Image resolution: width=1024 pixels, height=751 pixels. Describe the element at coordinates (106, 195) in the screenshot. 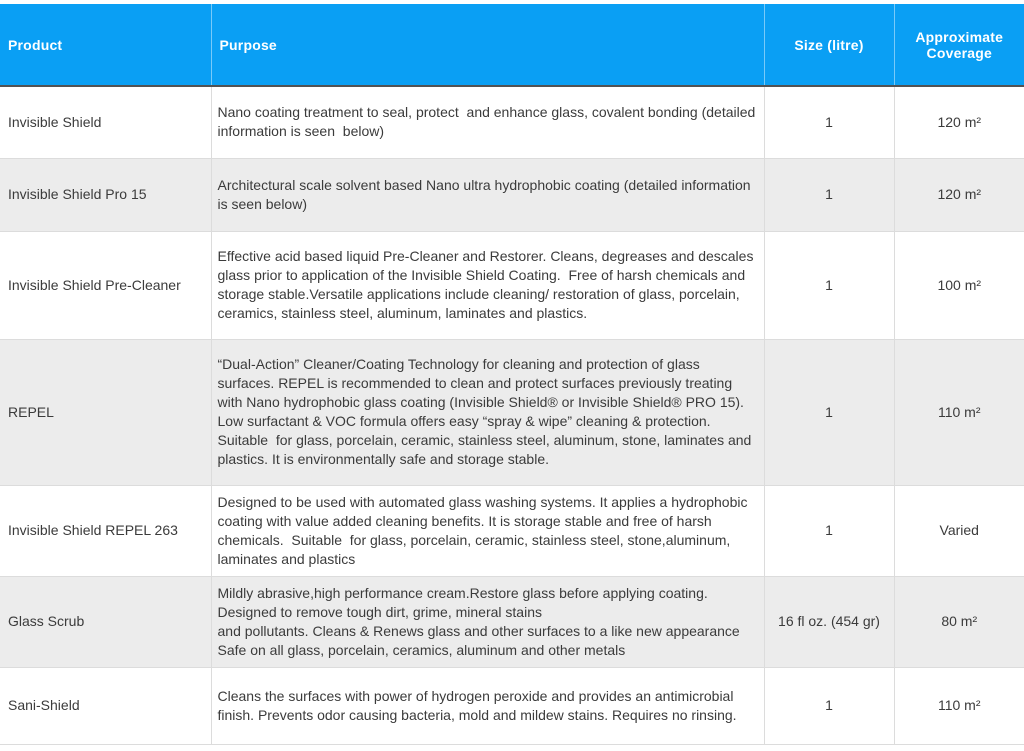

I see `product-name: Invisible Shield Pro 15` at that location.